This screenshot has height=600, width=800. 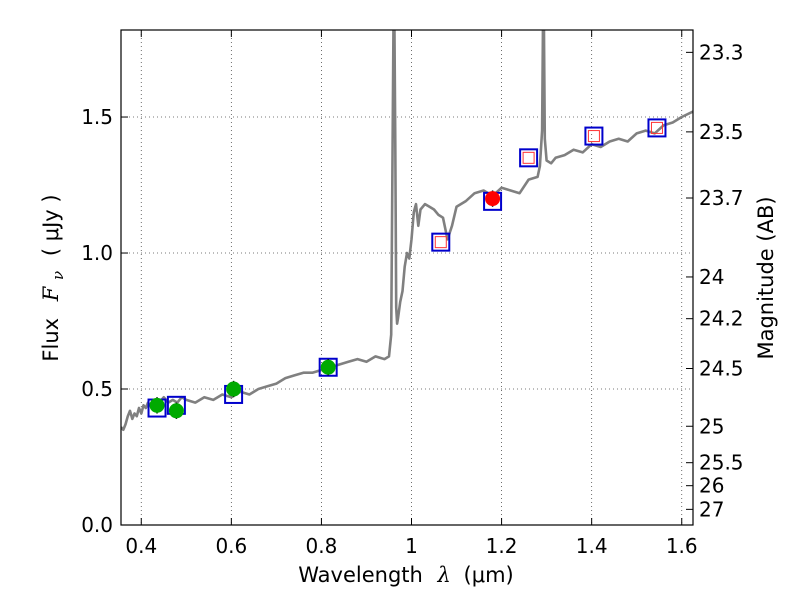 What do you see at coordinates (711, 426) in the screenshot?
I see `mag-tick-label: 25` at bounding box center [711, 426].